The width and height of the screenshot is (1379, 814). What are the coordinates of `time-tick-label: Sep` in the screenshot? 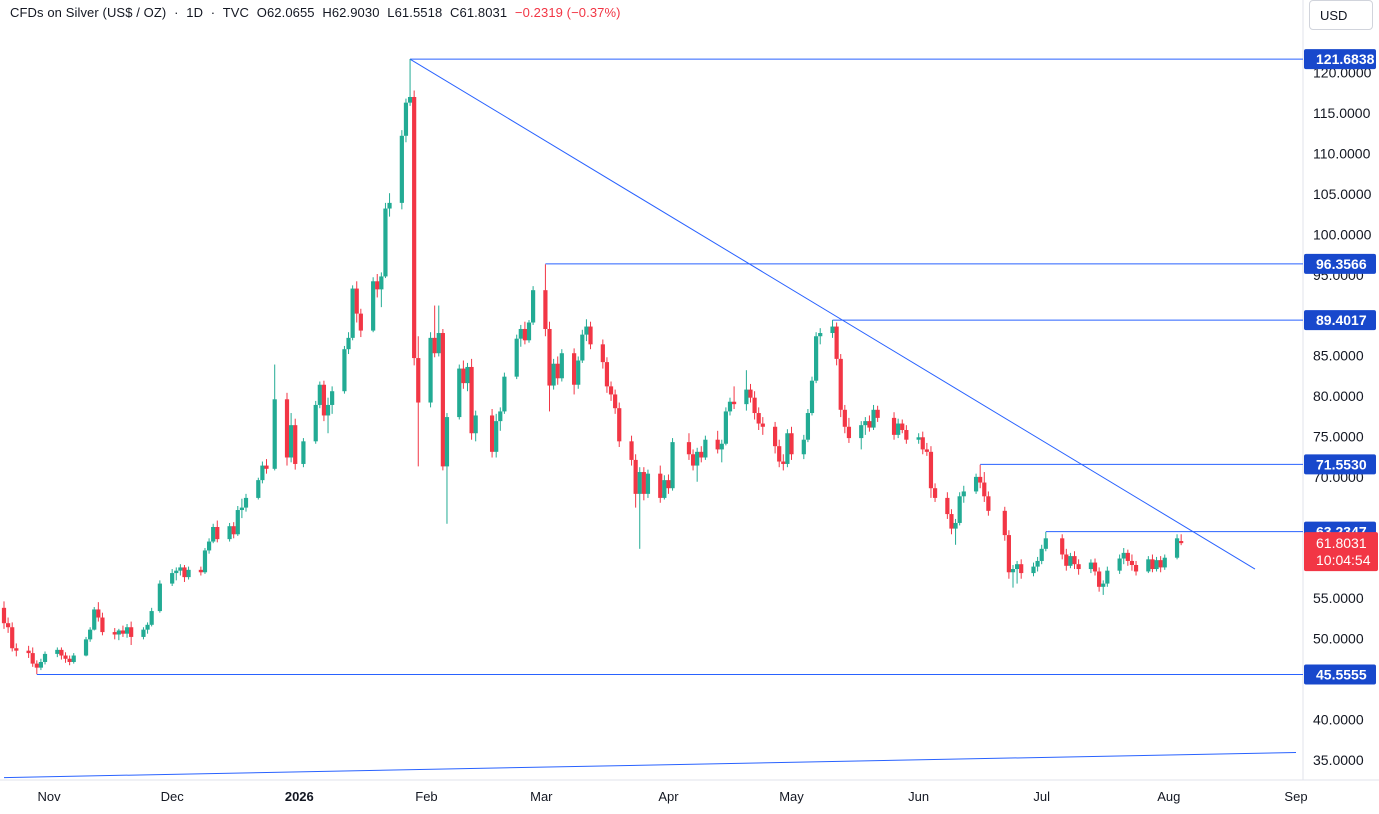 It's located at (1295, 796).